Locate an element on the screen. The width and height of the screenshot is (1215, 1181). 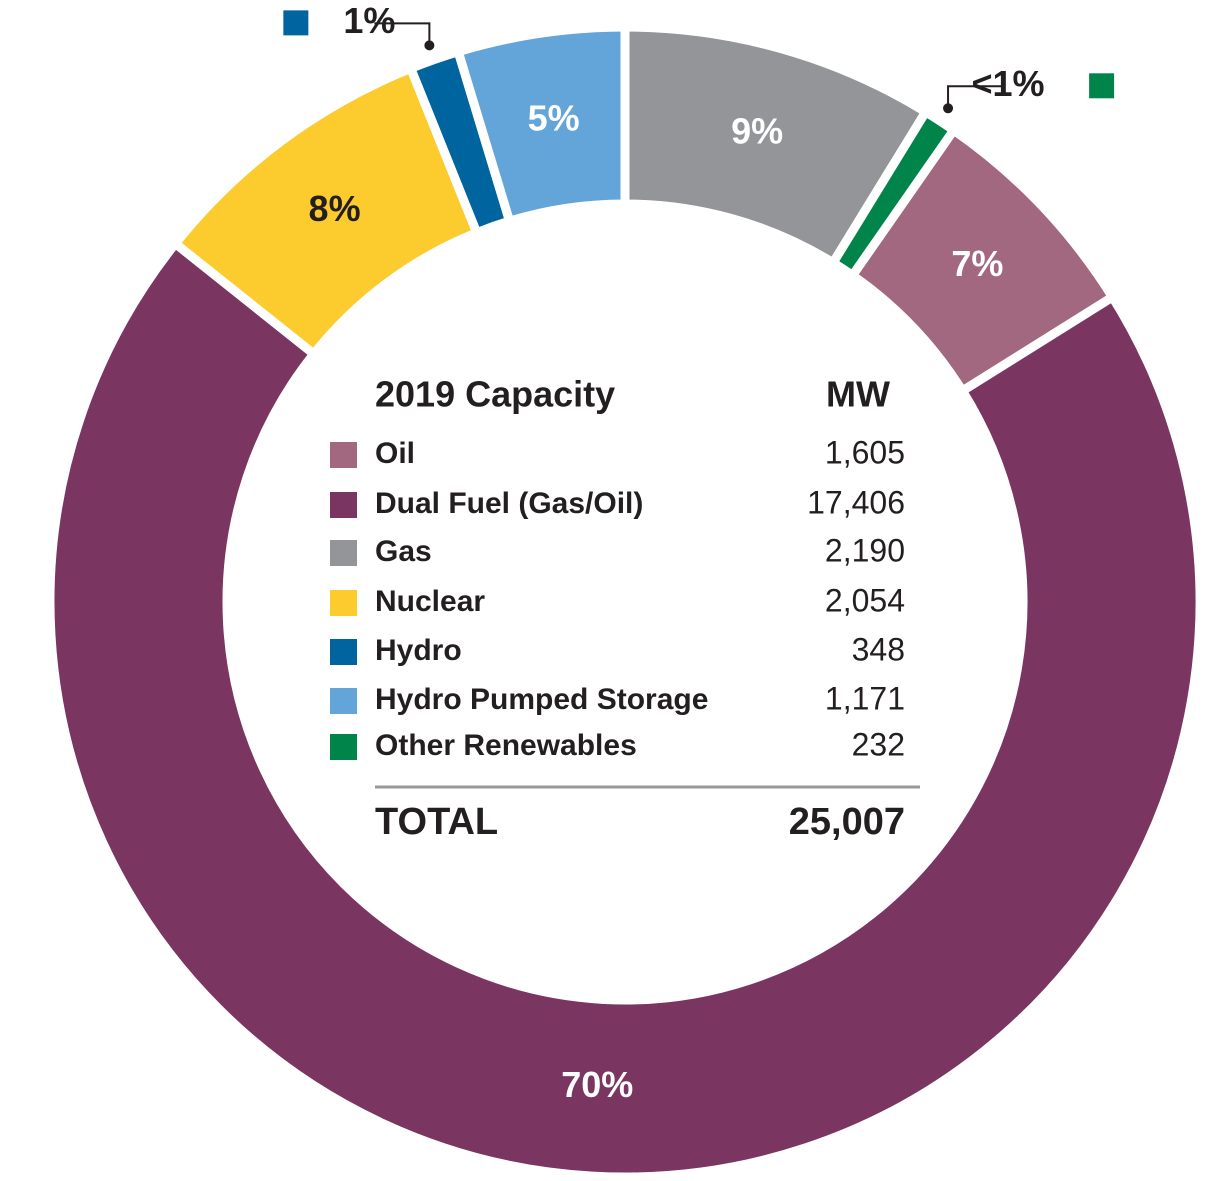
legend-value: 2,190 is located at coordinates (865, 550).